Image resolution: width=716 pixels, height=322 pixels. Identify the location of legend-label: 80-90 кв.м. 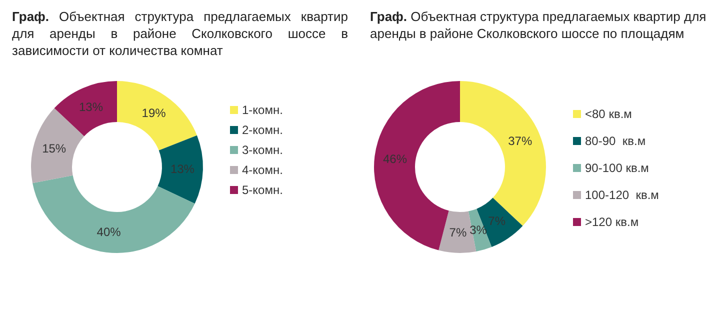
(615, 141).